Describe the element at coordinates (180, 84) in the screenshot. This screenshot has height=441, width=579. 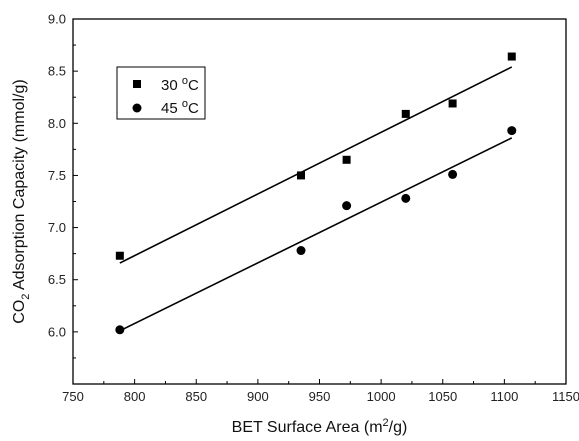
I see `legend-label-30c: 30 oC` at that location.